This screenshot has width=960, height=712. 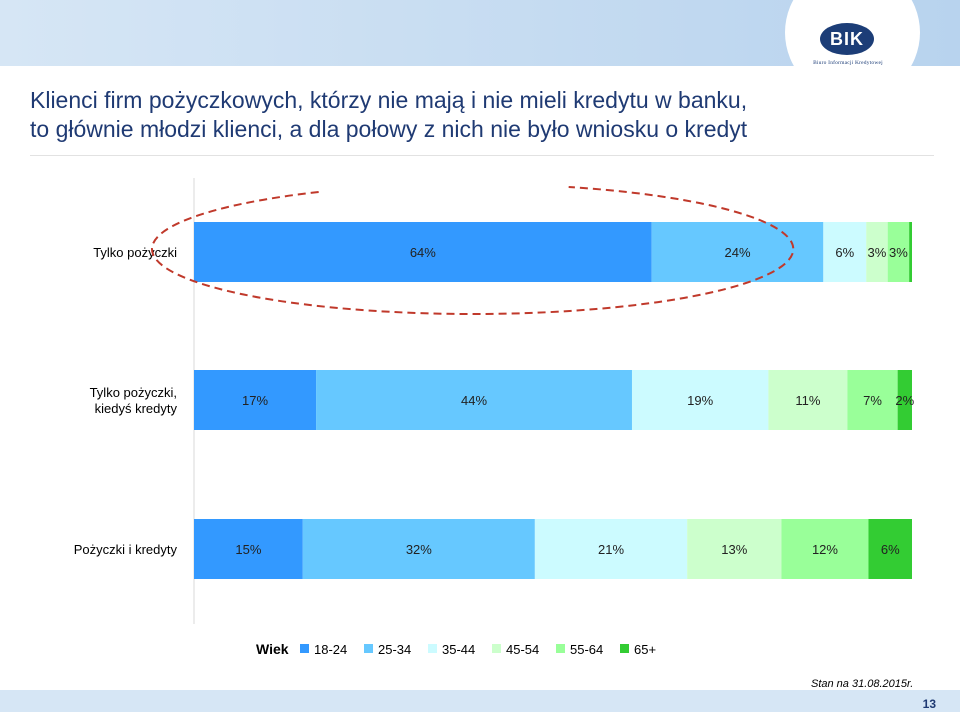 I want to click on legend-title: Wiek, so click(x=272, y=649).